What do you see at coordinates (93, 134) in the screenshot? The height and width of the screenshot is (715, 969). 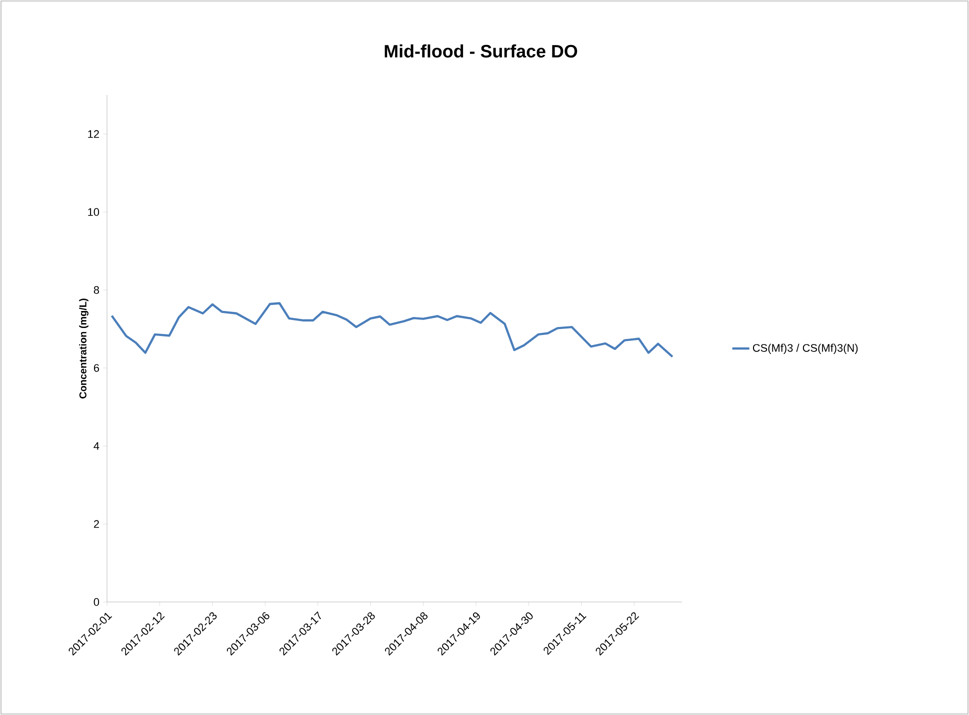 I see `y-tick-label: 12` at bounding box center [93, 134].